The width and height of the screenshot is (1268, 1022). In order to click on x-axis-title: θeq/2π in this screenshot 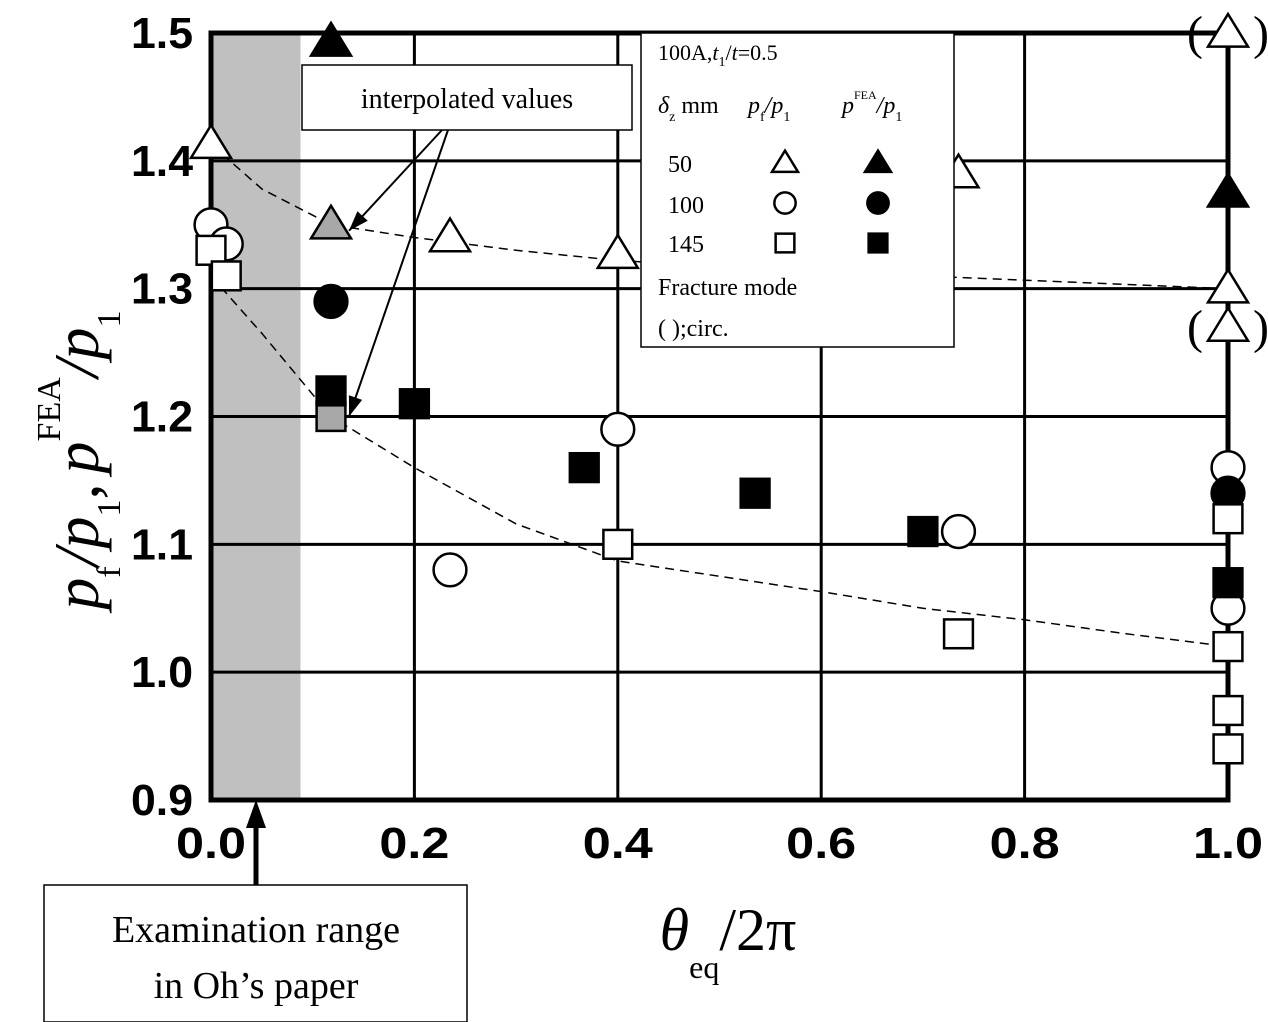, I will do `click(728, 941)`.